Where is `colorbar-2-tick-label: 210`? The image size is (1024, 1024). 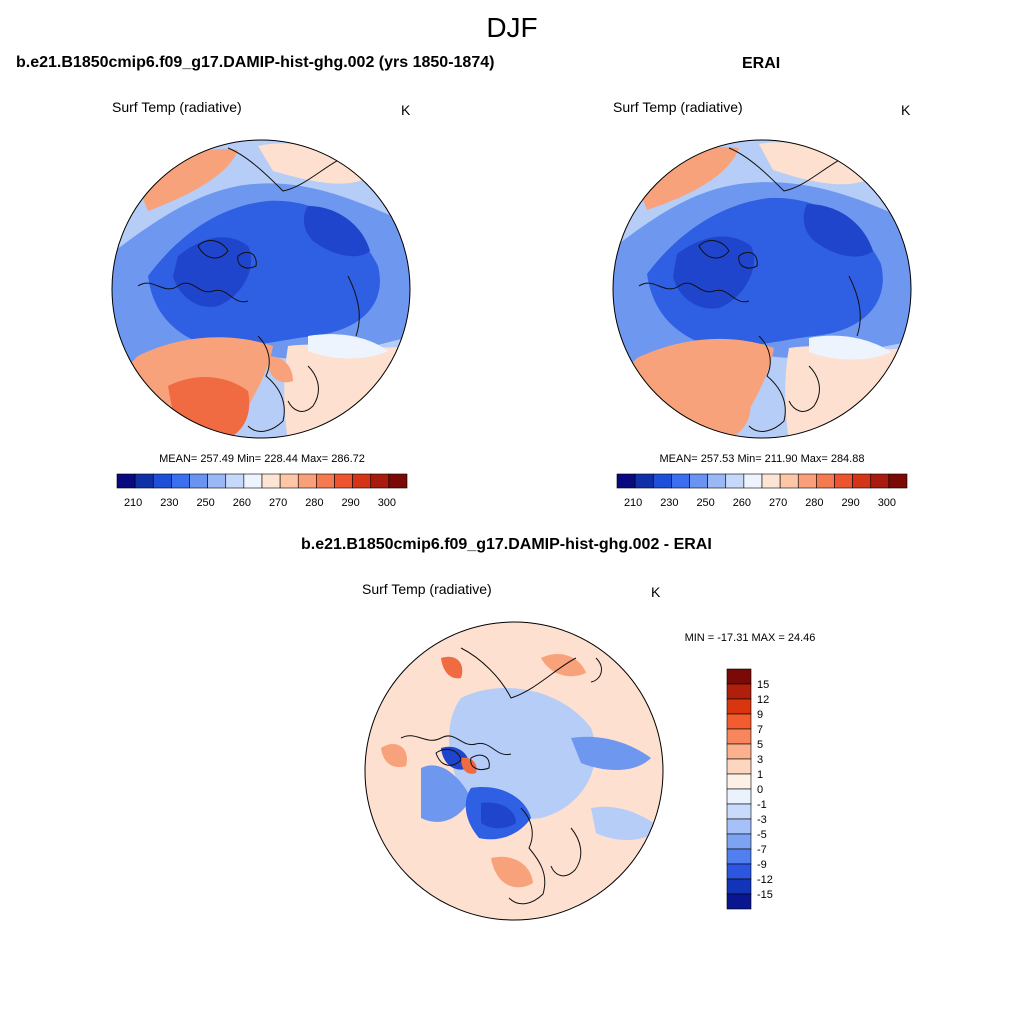
colorbar-2-tick-label: 210 is located at coordinates (633, 503).